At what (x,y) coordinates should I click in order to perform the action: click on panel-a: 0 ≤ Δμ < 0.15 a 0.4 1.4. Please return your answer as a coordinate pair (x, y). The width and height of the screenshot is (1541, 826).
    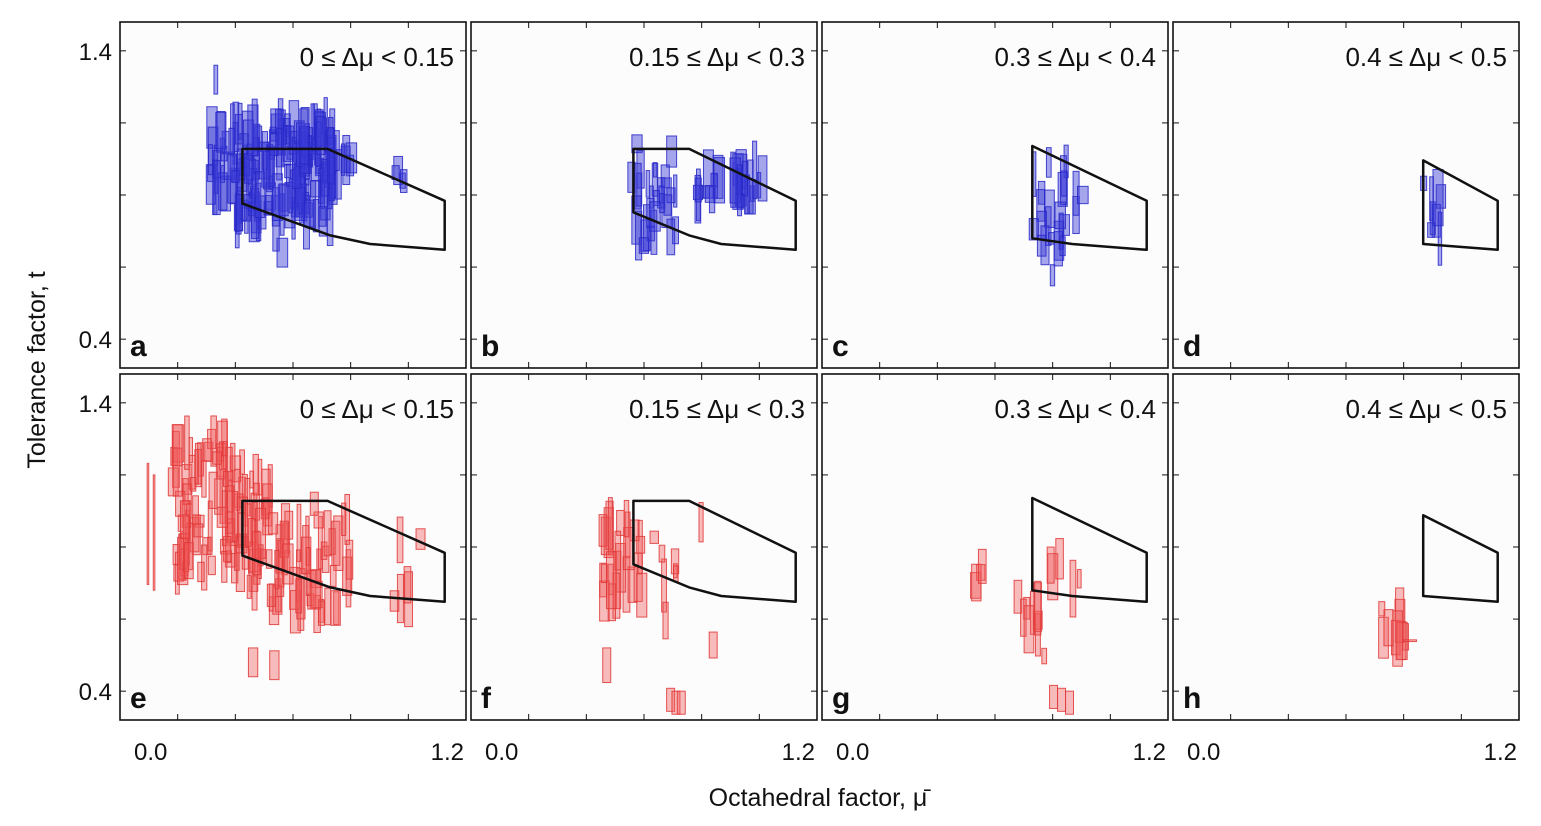
    Looking at the image, I should click on (273, 195).